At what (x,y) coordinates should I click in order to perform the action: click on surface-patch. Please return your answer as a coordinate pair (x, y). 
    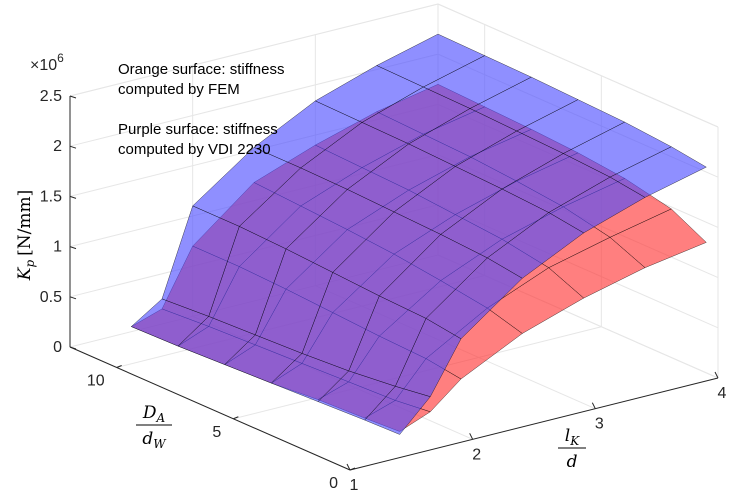
    Looking at the image, I should click on (170, 322).